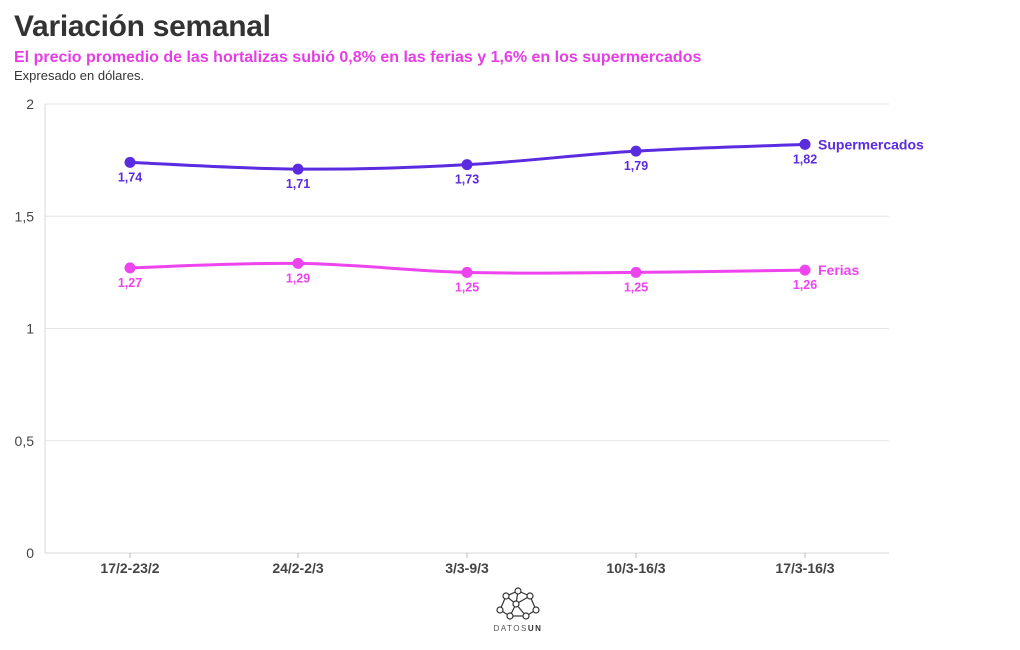 This screenshot has width=1020, height=650. Describe the element at coordinates (79, 75) in the screenshot. I see `chart-note: Expresado en dólares.` at that location.